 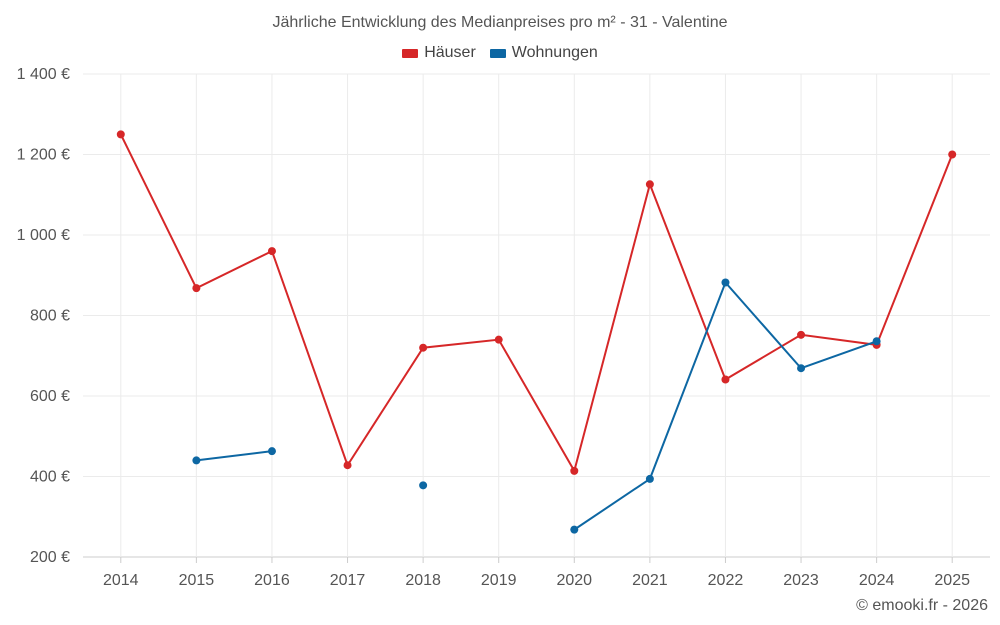 I want to click on y-tick-label: 800 €, so click(x=50, y=316).